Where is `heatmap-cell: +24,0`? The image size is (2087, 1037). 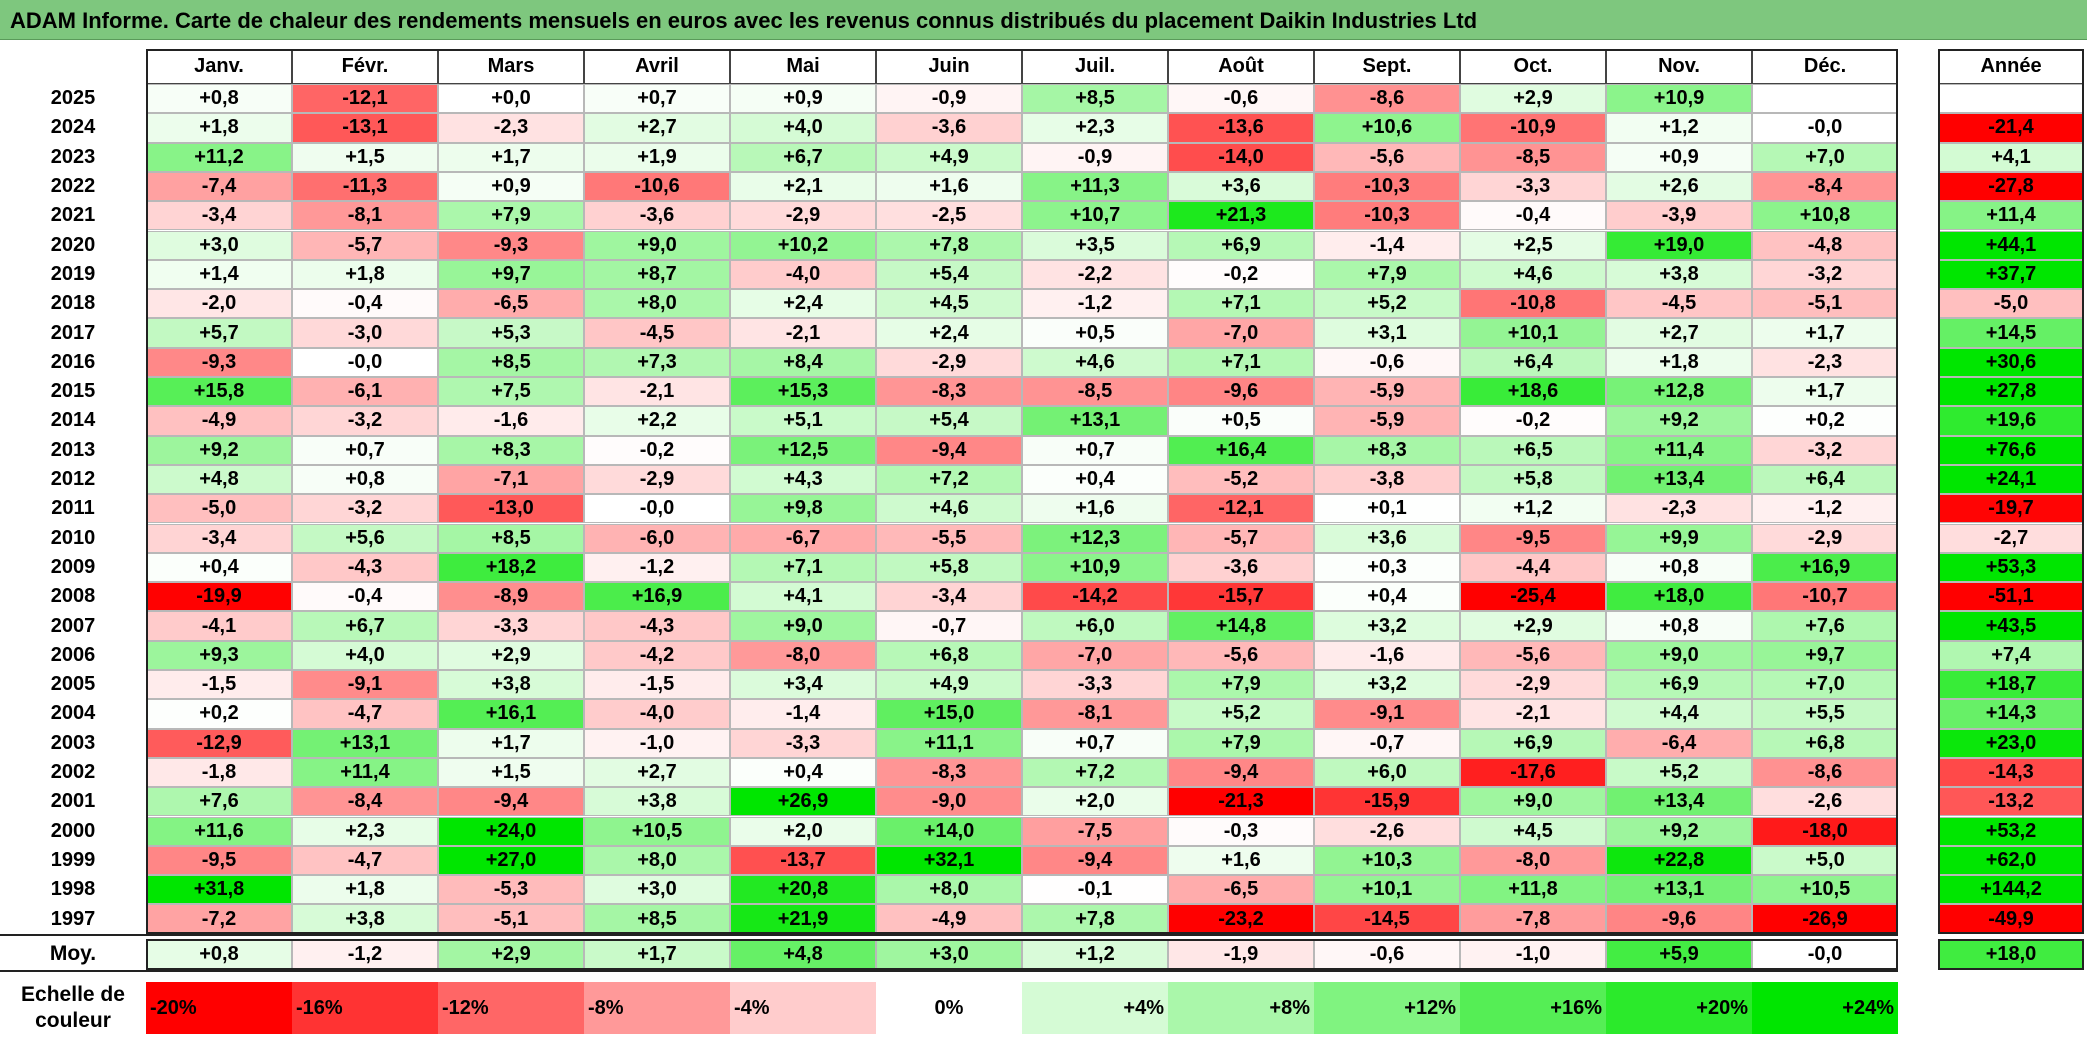
heatmap-cell: +24,0 is located at coordinates (511, 831).